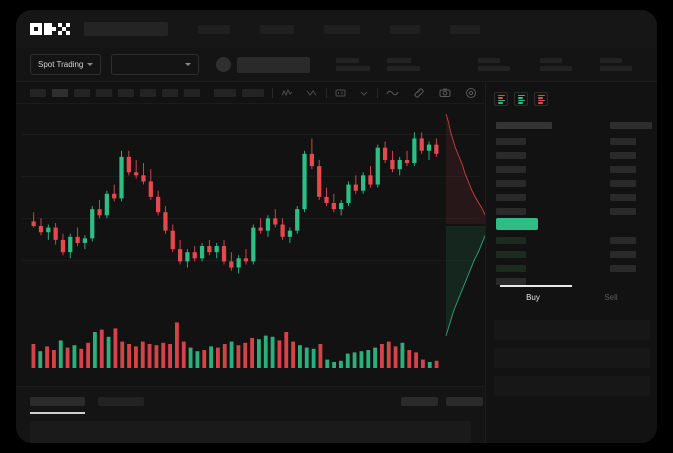 This screenshot has width=673, height=453. I want to click on orderbook-mode-both-icon, so click(501, 99).